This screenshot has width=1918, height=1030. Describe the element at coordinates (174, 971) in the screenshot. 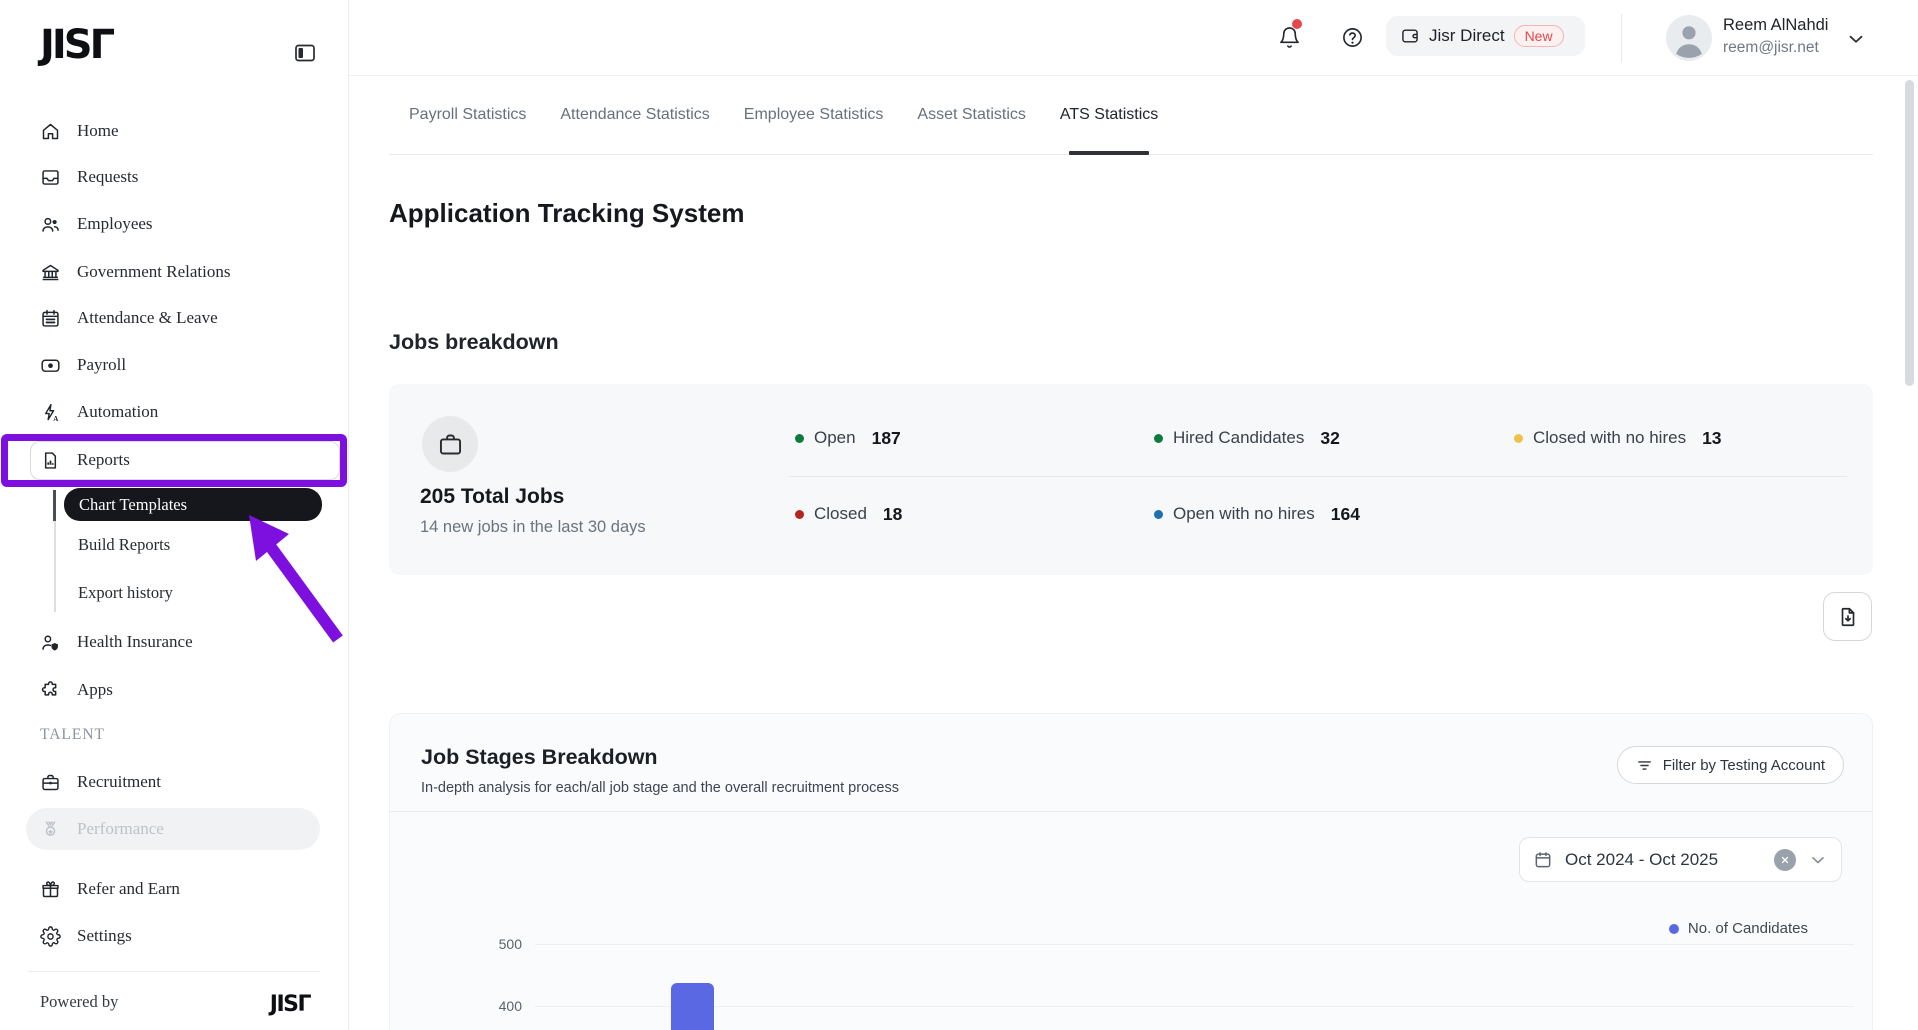

I see `sidebar-footer-divider` at that location.